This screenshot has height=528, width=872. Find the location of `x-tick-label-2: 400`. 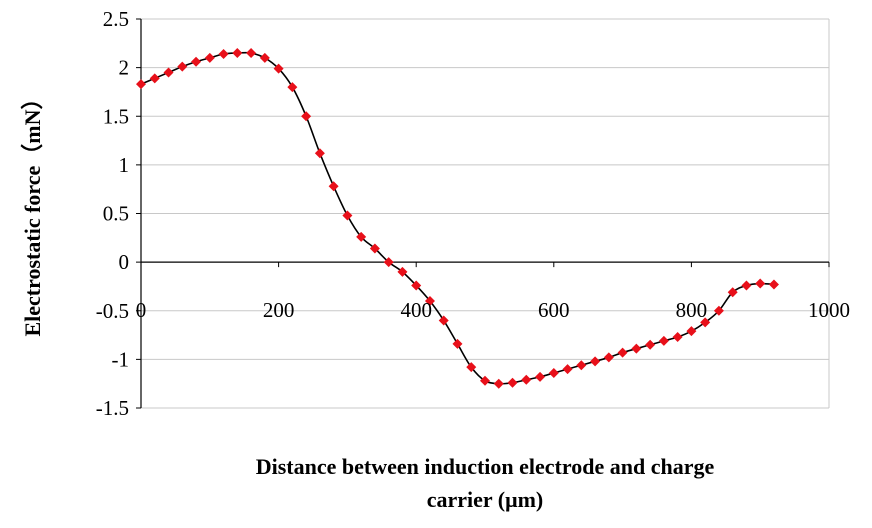

x-tick-label-2: 400 is located at coordinates (416, 310).